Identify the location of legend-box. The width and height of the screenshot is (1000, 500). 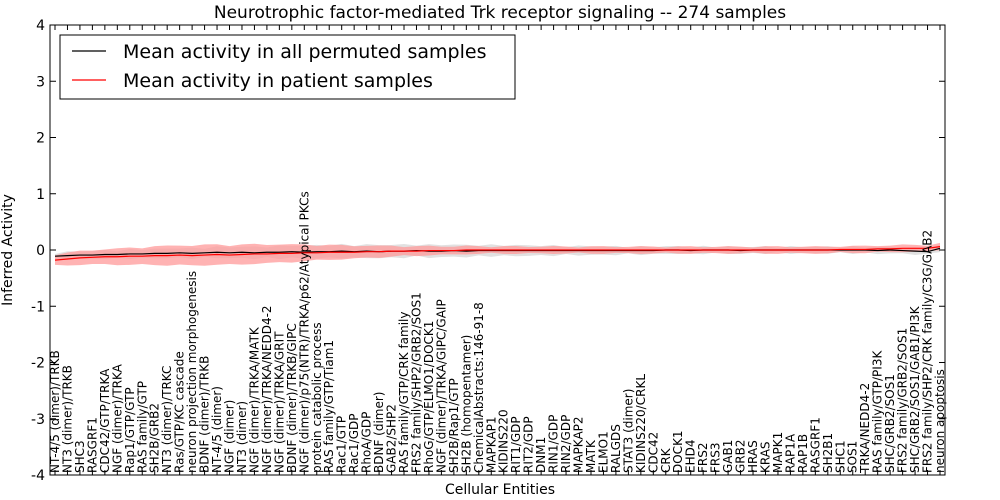
(287, 67).